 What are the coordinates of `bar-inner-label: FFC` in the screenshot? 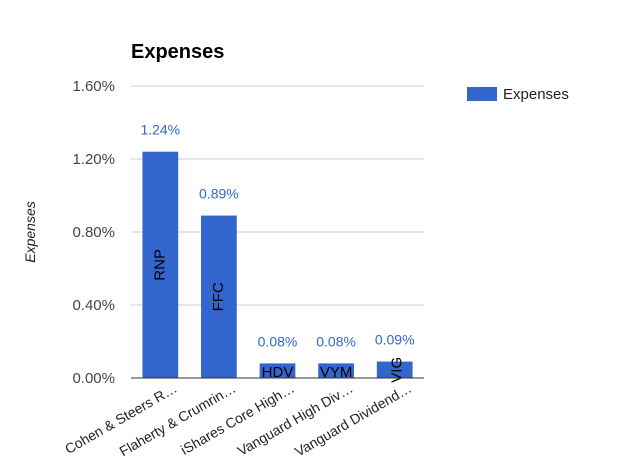 It's located at (218, 296).